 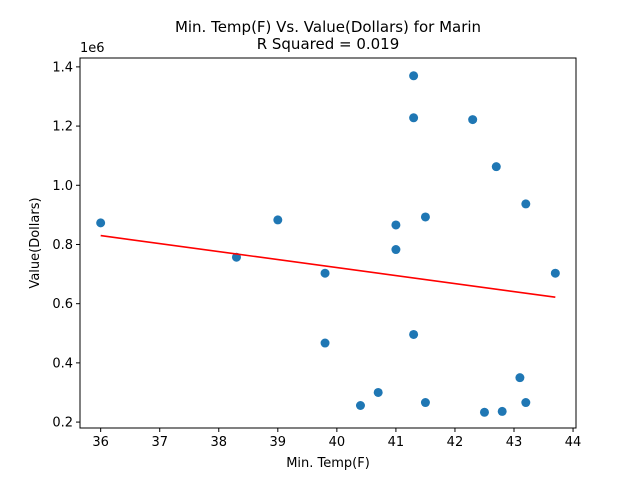 I want to click on chart-title-line2: R Squared = 0.019, so click(x=328, y=44).